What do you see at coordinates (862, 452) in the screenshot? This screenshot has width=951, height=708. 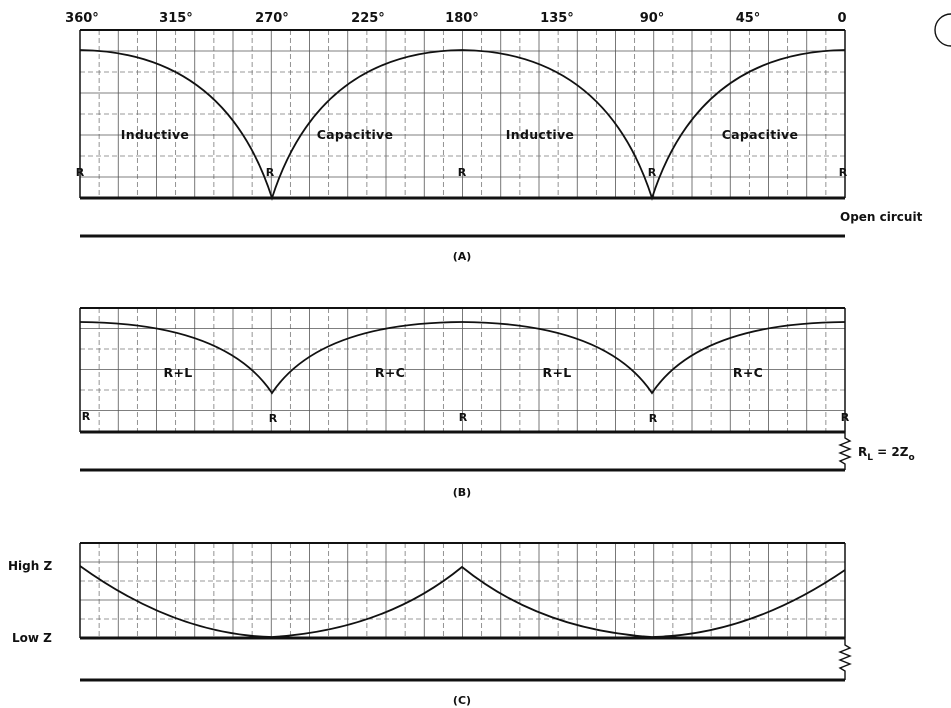 I see `load-r: R` at bounding box center [862, 452].